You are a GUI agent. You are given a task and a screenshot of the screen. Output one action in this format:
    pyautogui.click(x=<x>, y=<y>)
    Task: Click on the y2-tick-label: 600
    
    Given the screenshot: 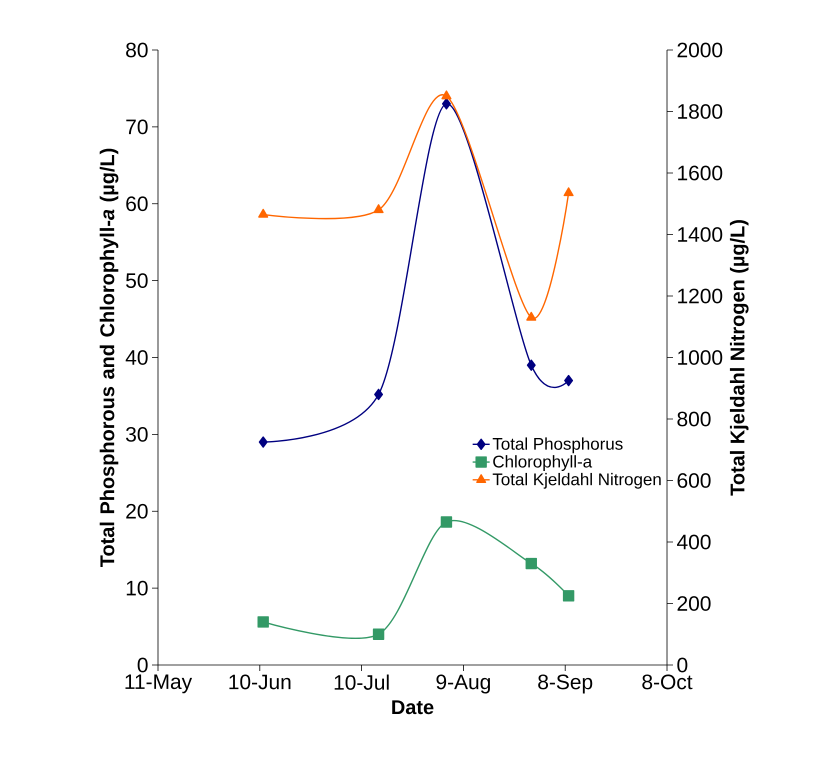 What is the action you would take?
    pyautogui.click(x=694, y=480)
    